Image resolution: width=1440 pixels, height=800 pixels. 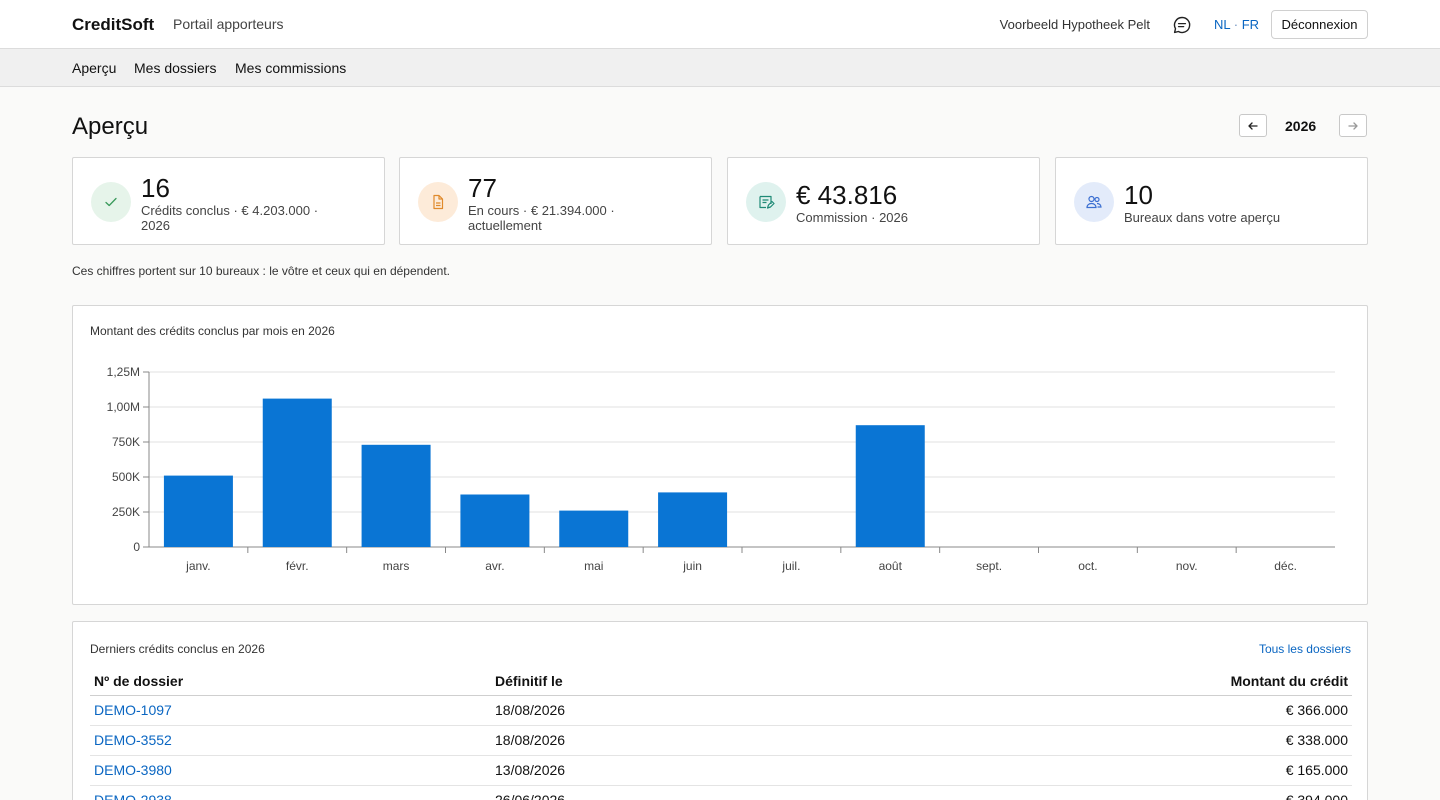 I want to click on year-label: 2026, so click(x=1301, y=126).